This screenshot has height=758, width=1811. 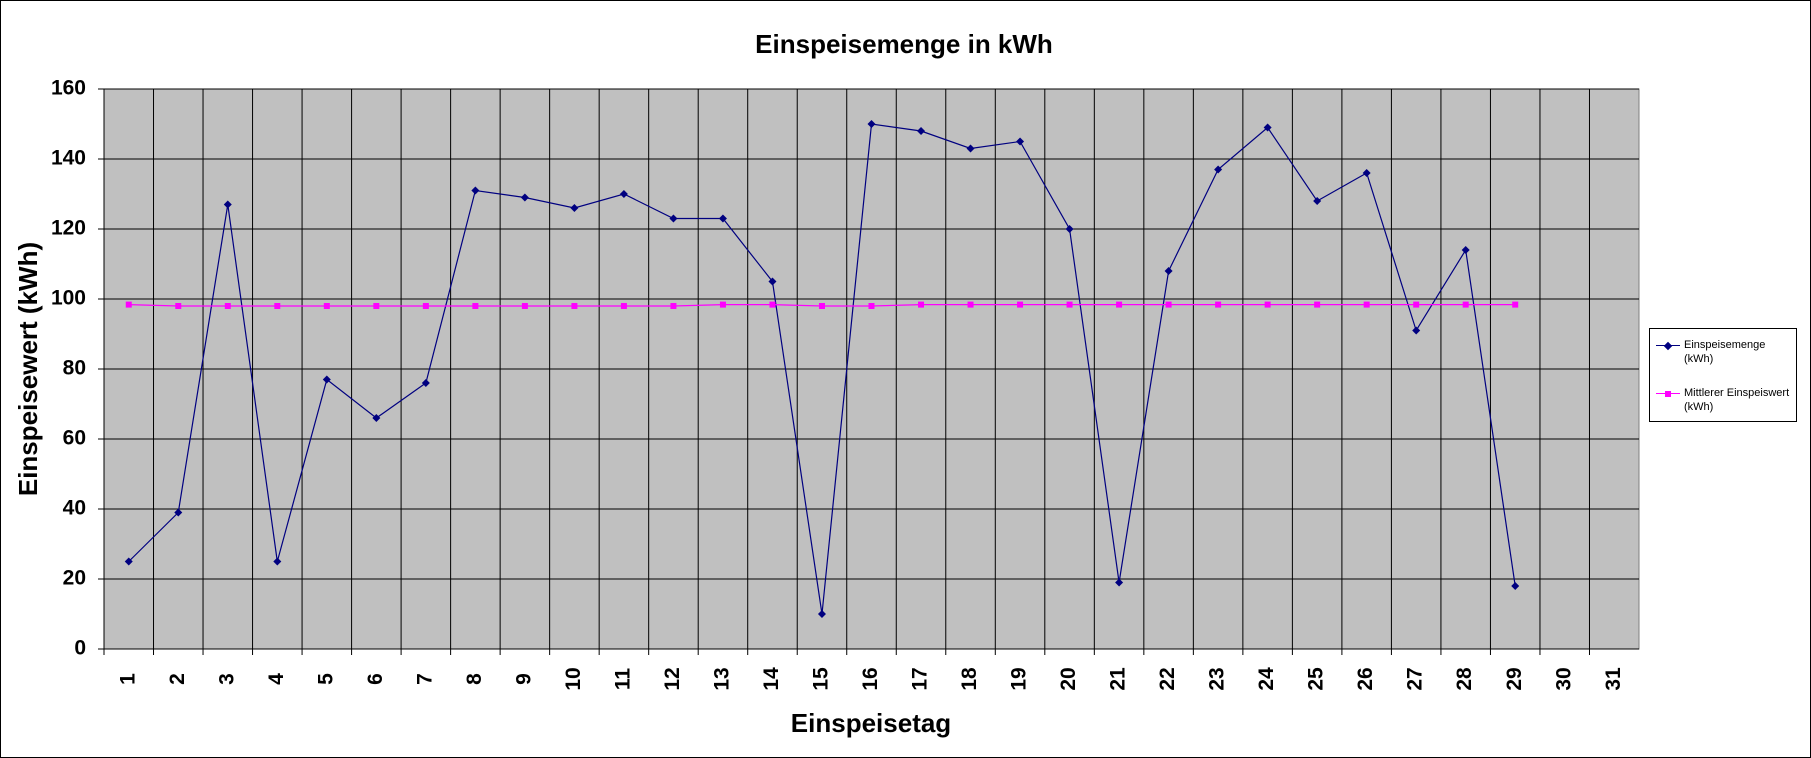 I want to click on x-tick-label: 23, so click(x=1217, y=678).